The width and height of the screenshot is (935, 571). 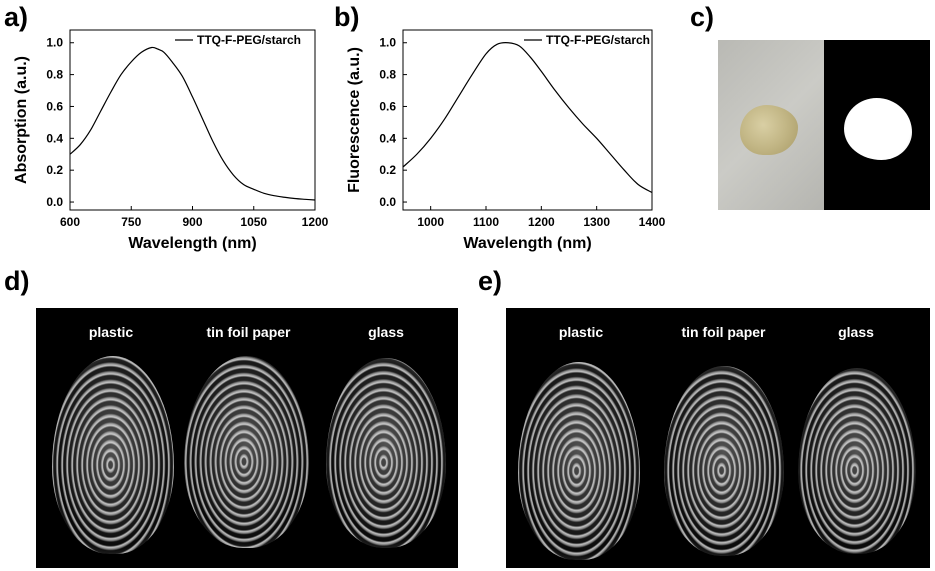 What do you see at coordinates (527, 243) in the screenshot?
I see `c1-x-axis-label: Wavelength (nm)` at bounding box center [527, 243].